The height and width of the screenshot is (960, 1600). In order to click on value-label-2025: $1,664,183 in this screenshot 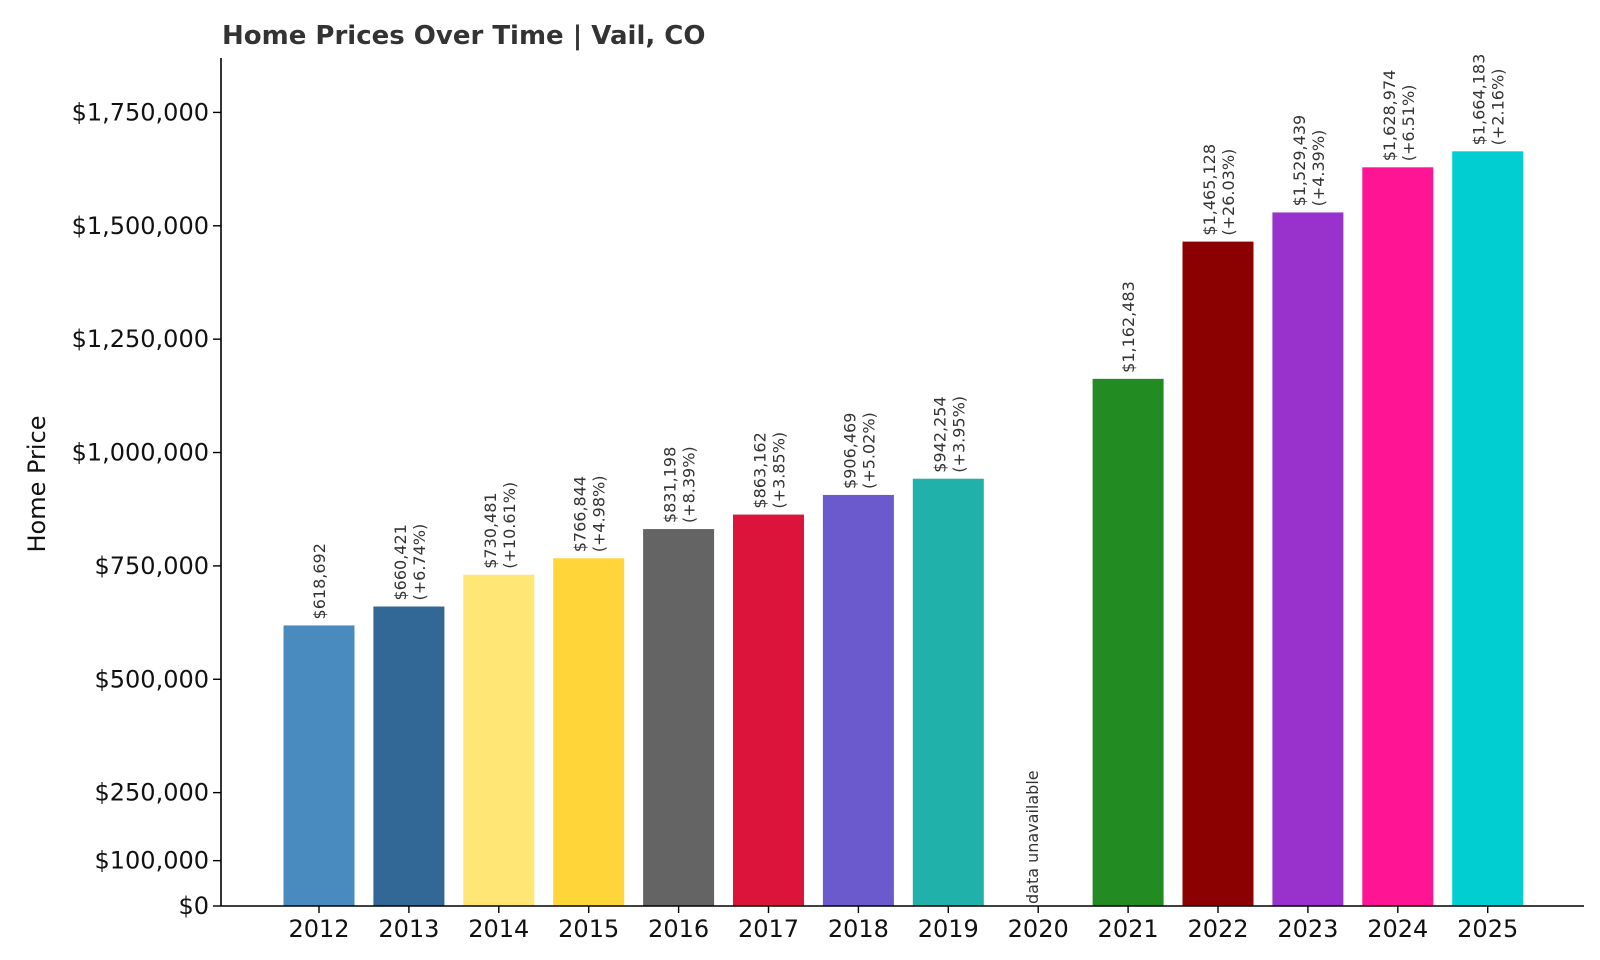, I will do `click(1479, 100)`.